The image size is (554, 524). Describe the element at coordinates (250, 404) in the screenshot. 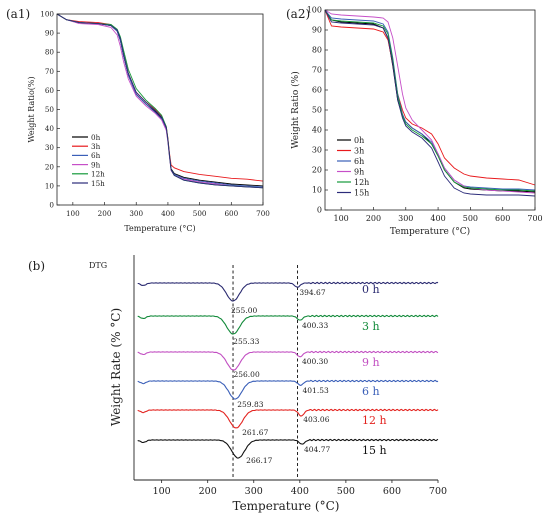

I see `peak-label-1: 259.83` at that location.